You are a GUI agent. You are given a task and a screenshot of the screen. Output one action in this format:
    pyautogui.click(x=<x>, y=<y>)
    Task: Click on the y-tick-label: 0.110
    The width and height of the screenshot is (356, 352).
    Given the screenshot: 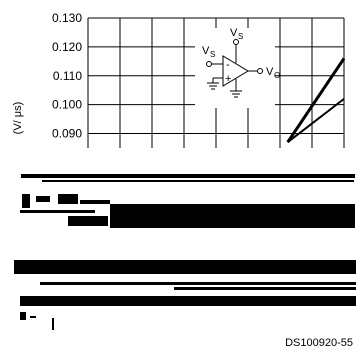 What is the action you would take?
    pyautogui.click(x=67, y=76)
    